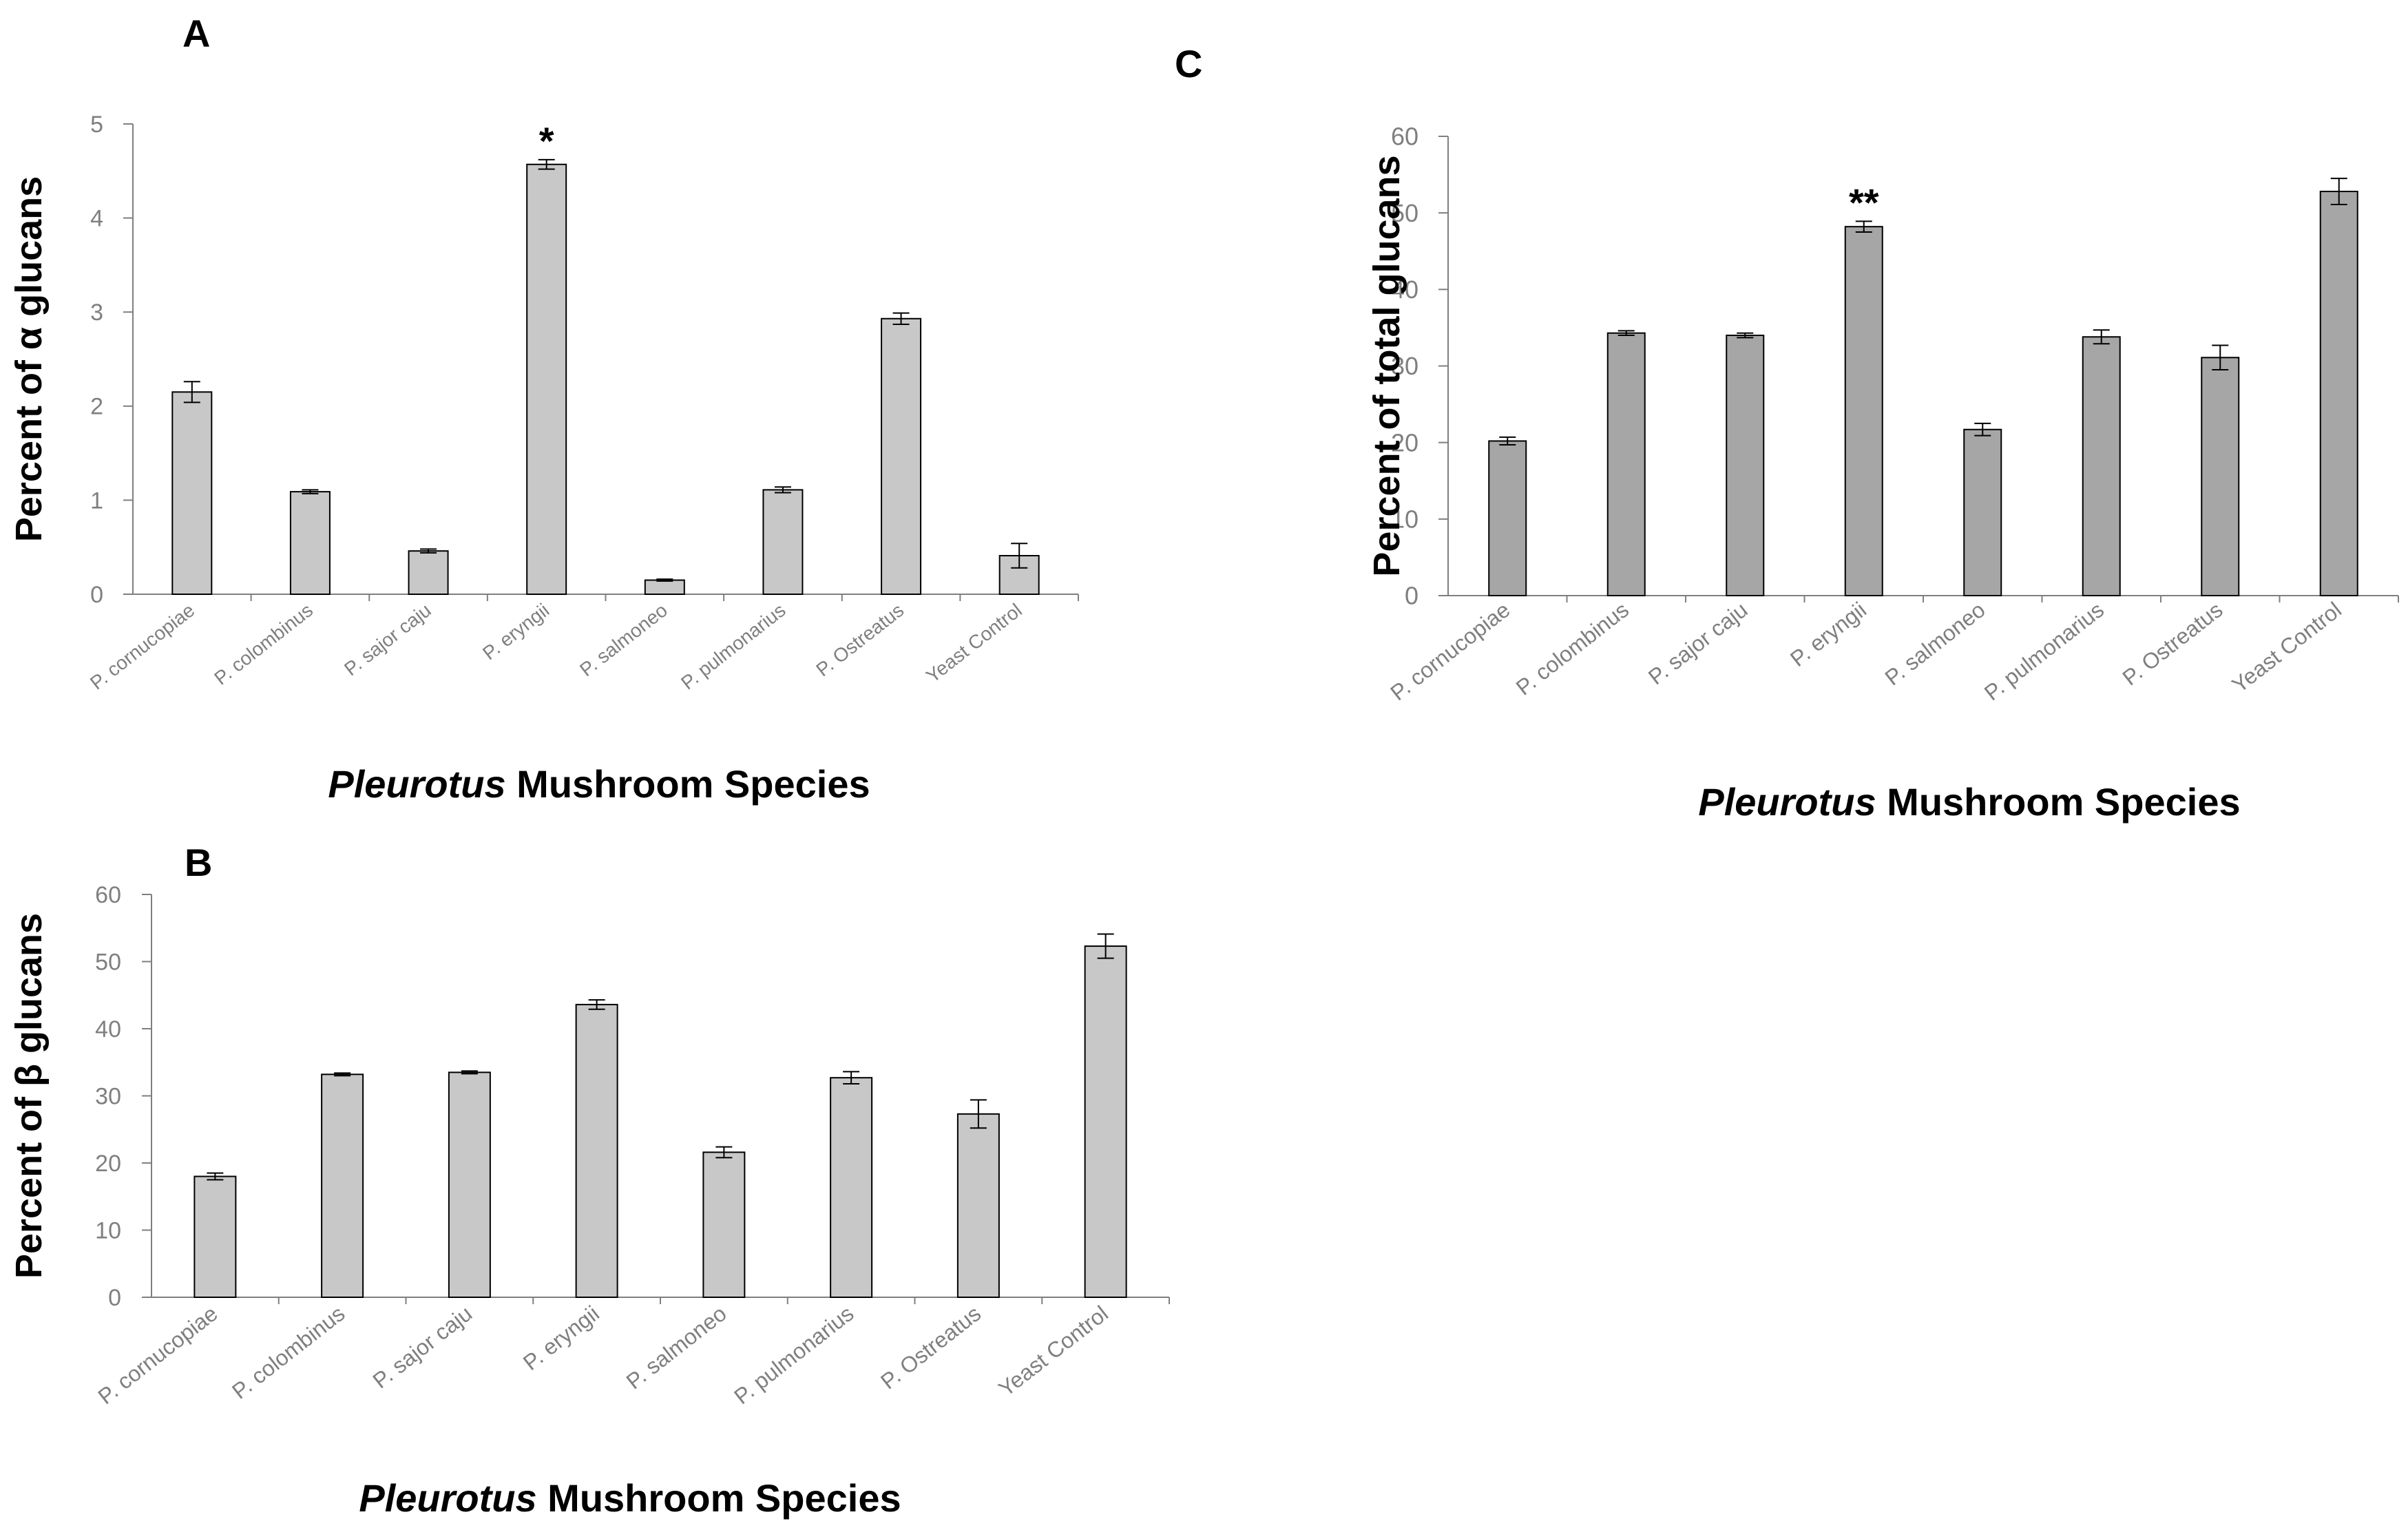 The width and height of the screenshot is (2408, 1530). Describe the element at coordinates (142, 646) in the screenshot. I see `panel-a-category-label: P. cornucopiae` at that location.